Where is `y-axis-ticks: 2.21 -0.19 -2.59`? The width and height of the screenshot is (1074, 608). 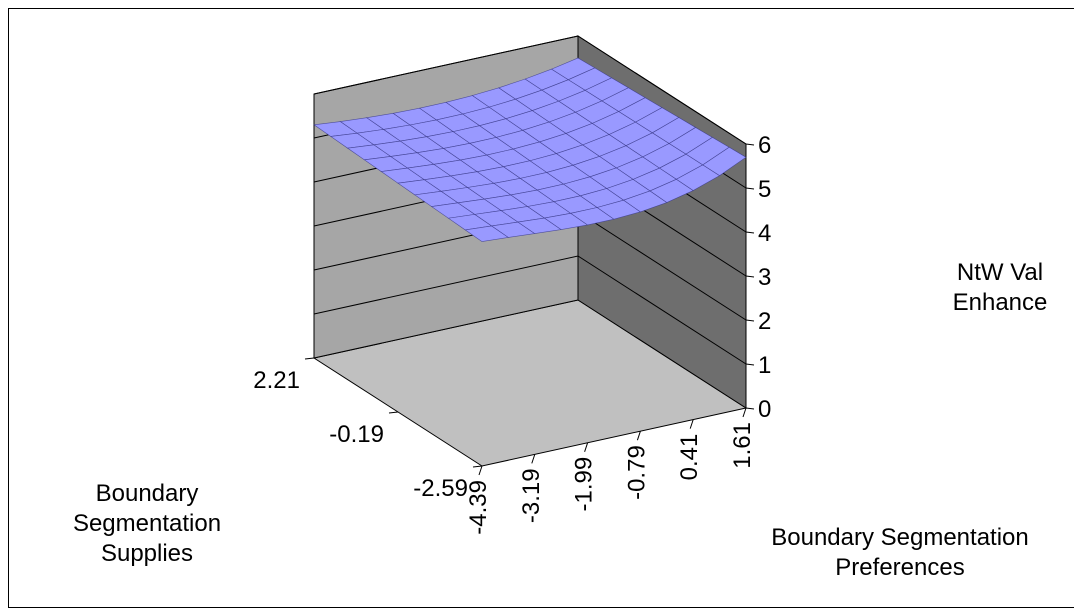
y-axis-ticks: 2.21 -0.19 -2.59 is located at coordinates (368, 429).